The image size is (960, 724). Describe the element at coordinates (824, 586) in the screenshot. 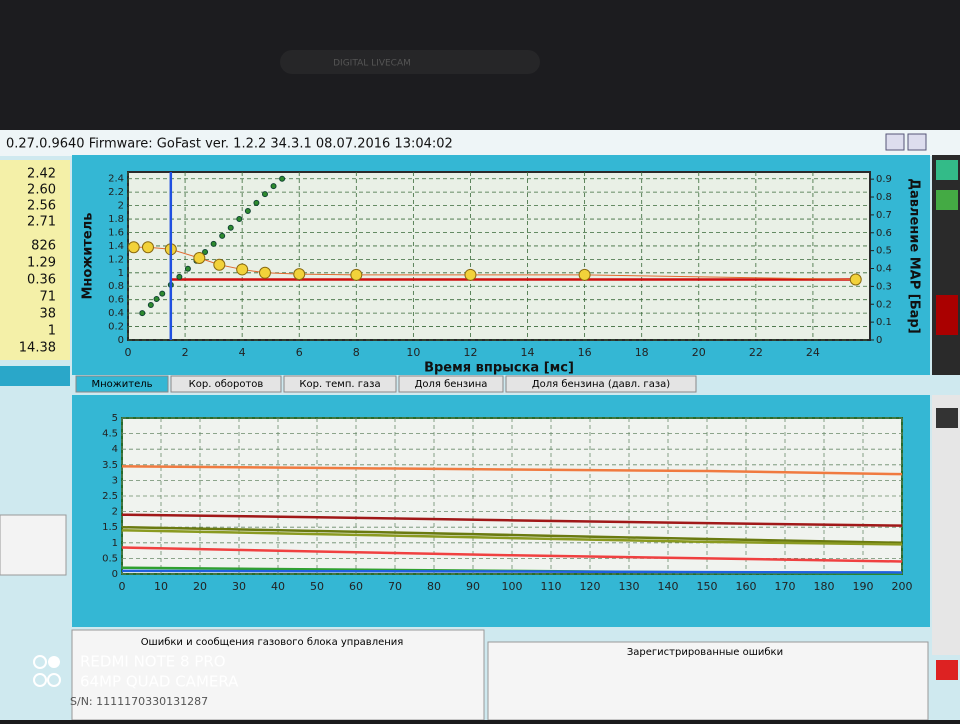

I see `x-tick-label: 180` at that location.